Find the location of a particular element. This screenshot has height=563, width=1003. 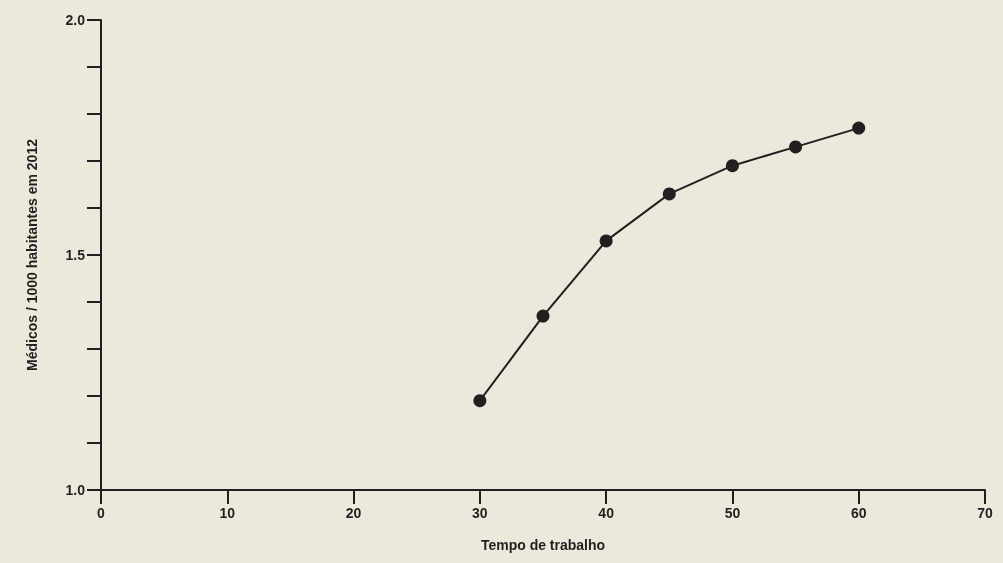

x-tick-label: 60 is located at coordinates (858, 513).